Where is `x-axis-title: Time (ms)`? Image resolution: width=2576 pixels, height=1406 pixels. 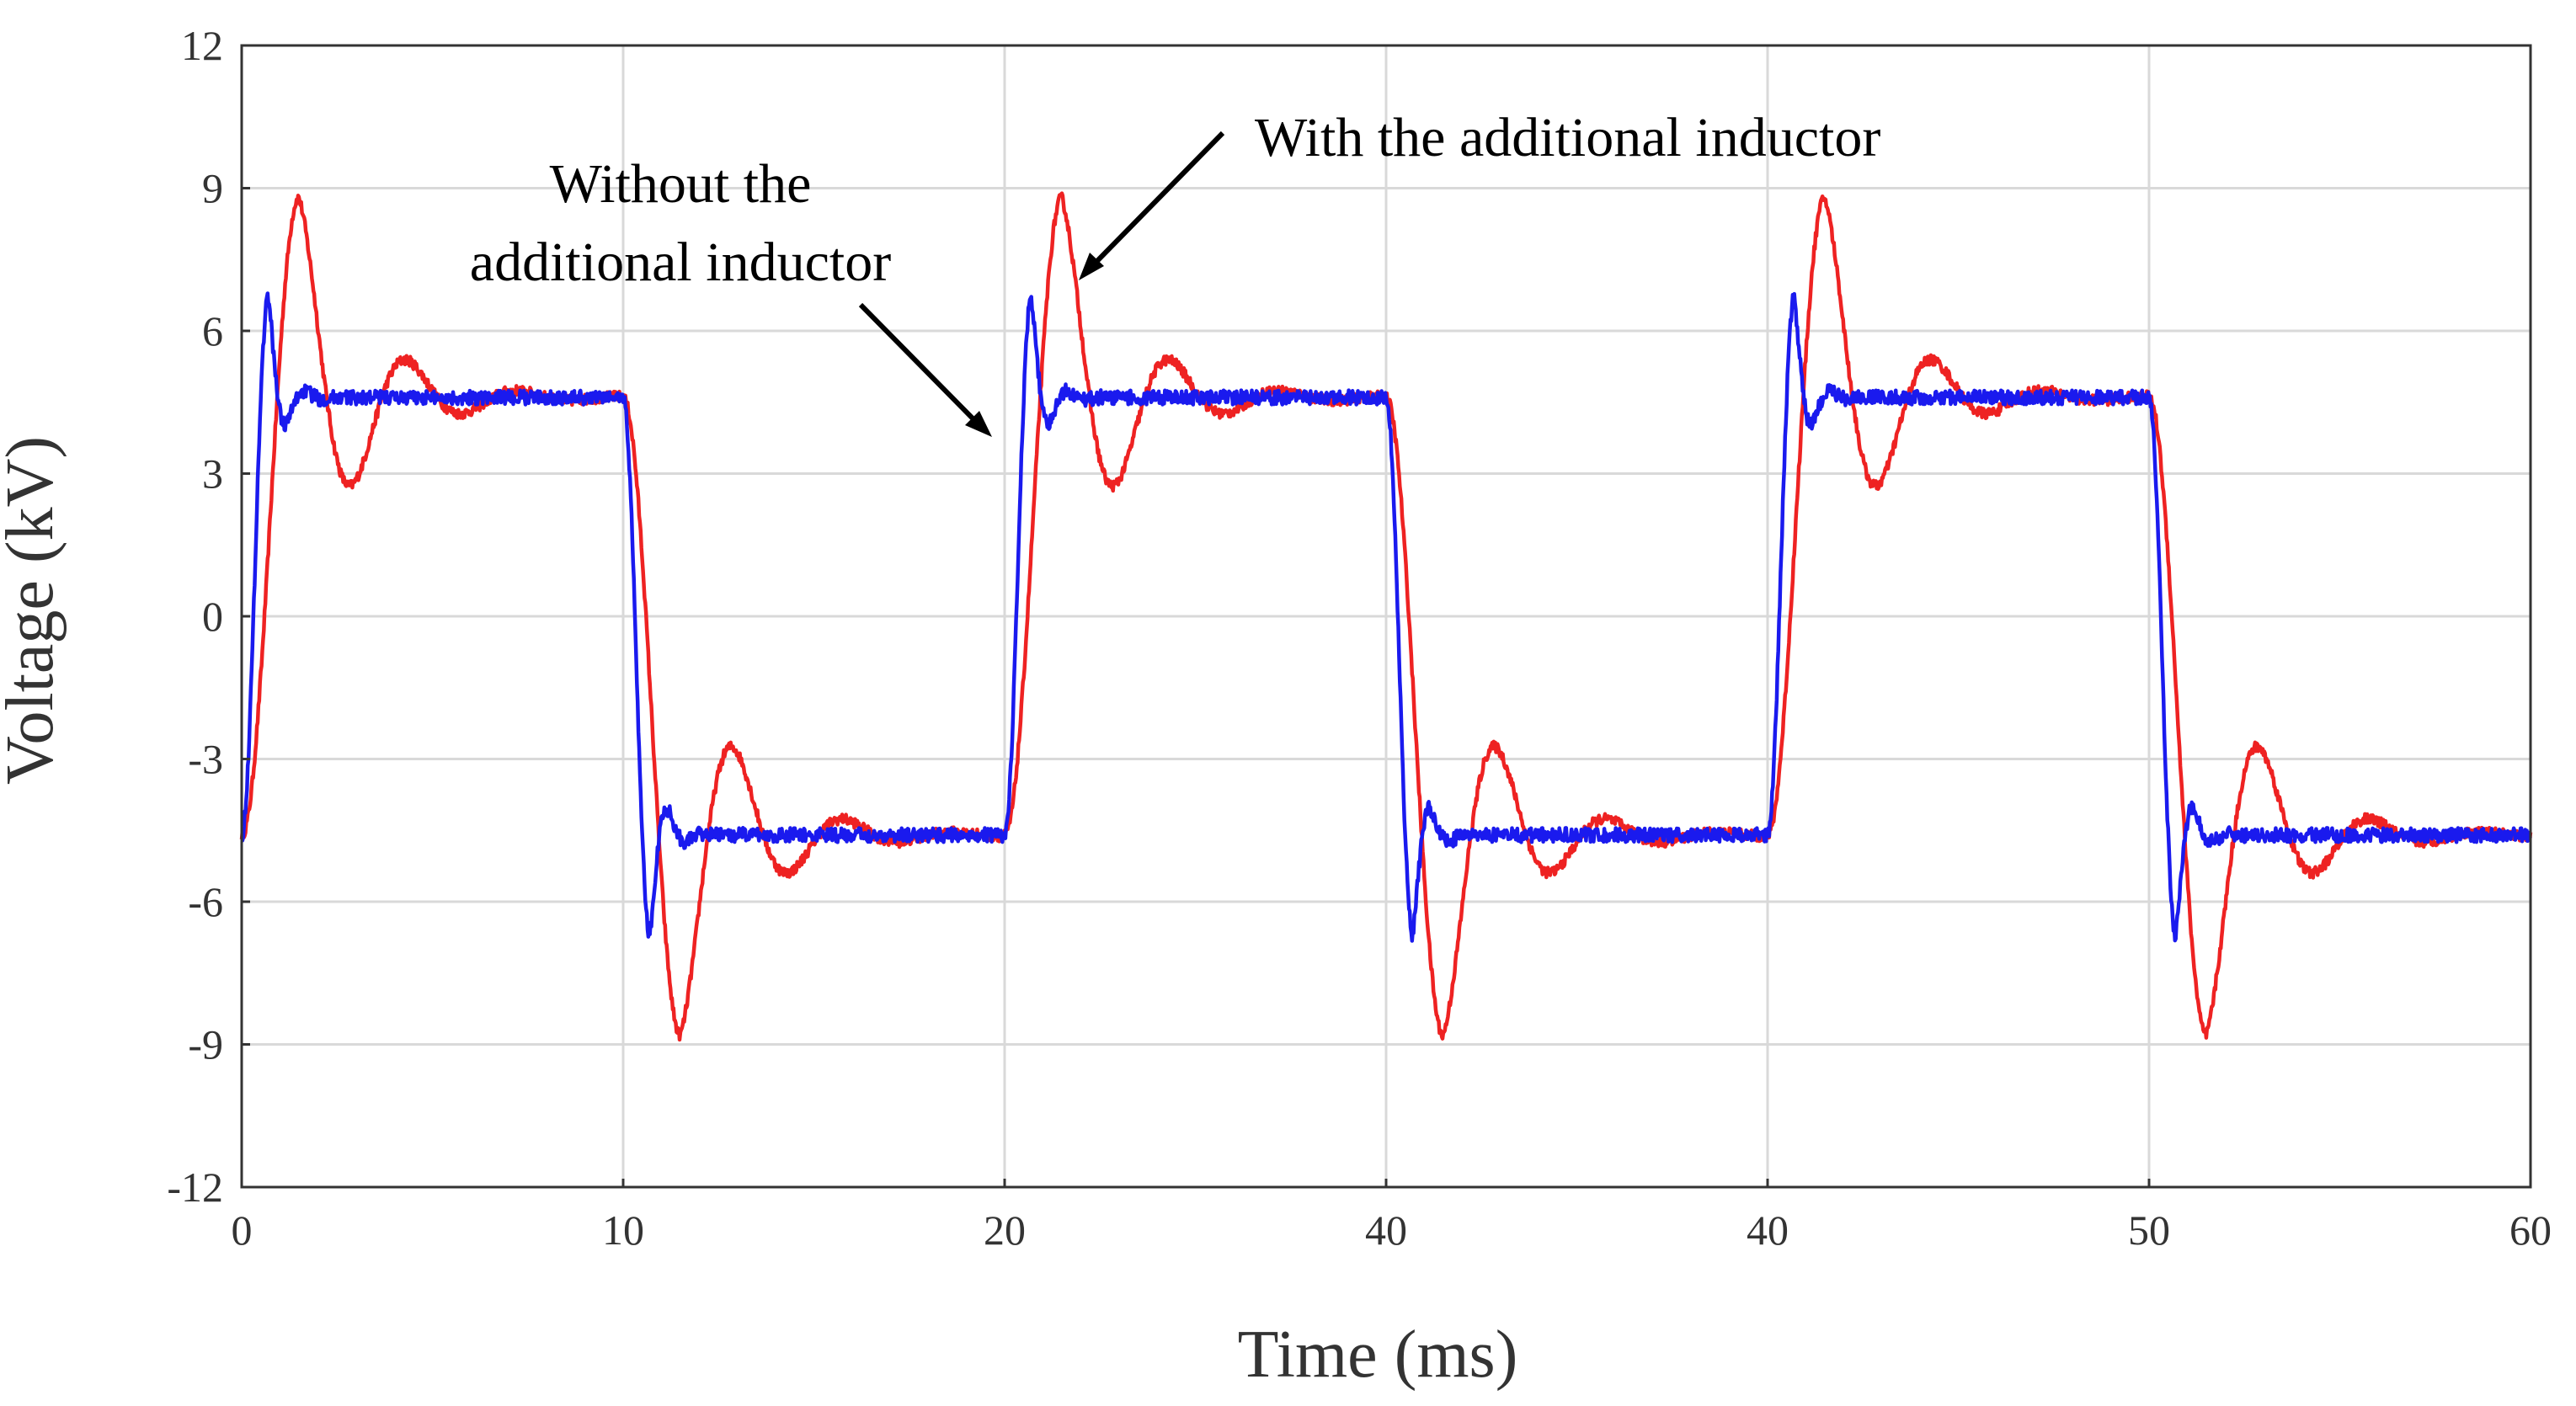
x-axis-title: Time (ms) is located at coordinates (1378, 1355).